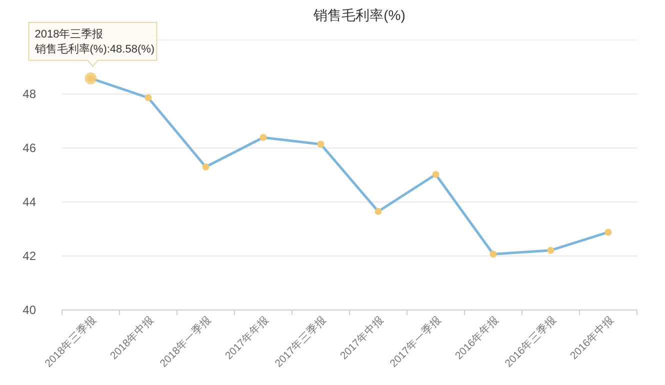 This screenshot has width=665, height=385. Describe the element at coordinates (29, 148) in the screenshot. I see `y-tick-label: 46` at that location.